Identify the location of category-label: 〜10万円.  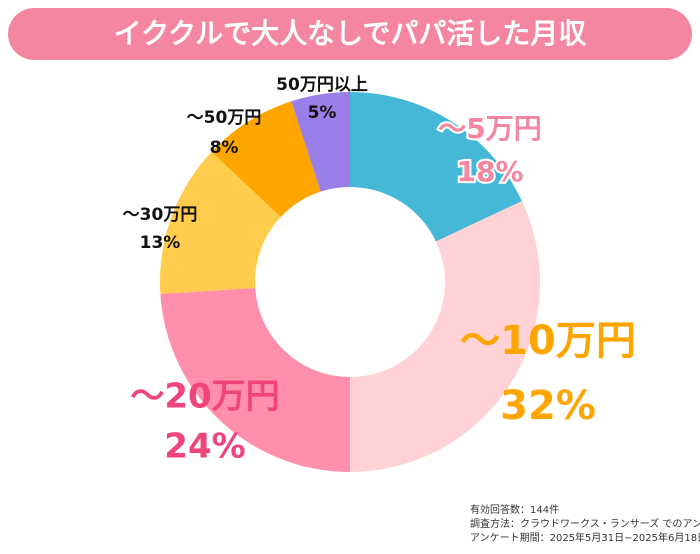
(548, 341).